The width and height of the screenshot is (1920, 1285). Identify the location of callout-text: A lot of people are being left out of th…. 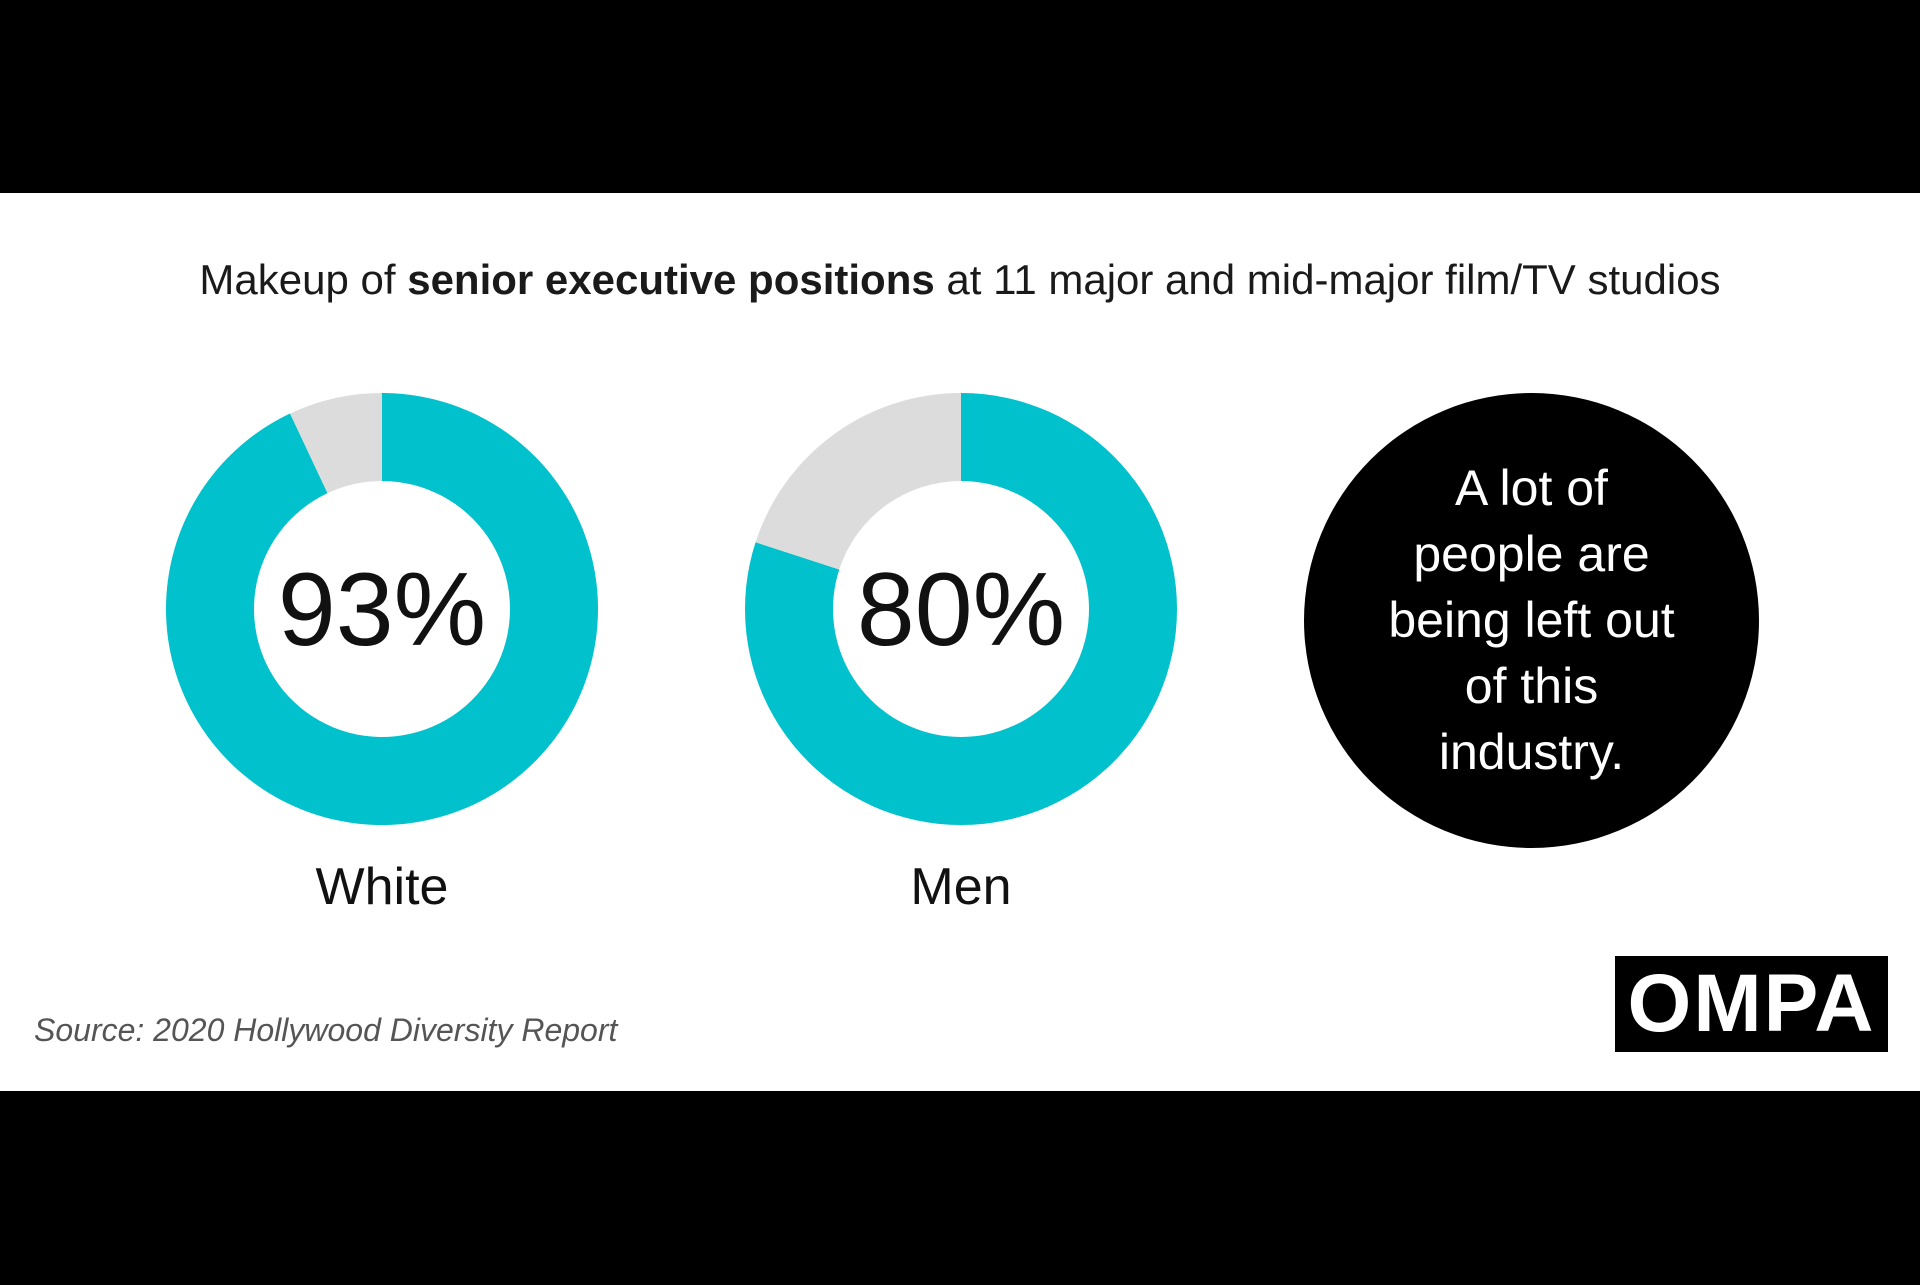
(1531, 620).